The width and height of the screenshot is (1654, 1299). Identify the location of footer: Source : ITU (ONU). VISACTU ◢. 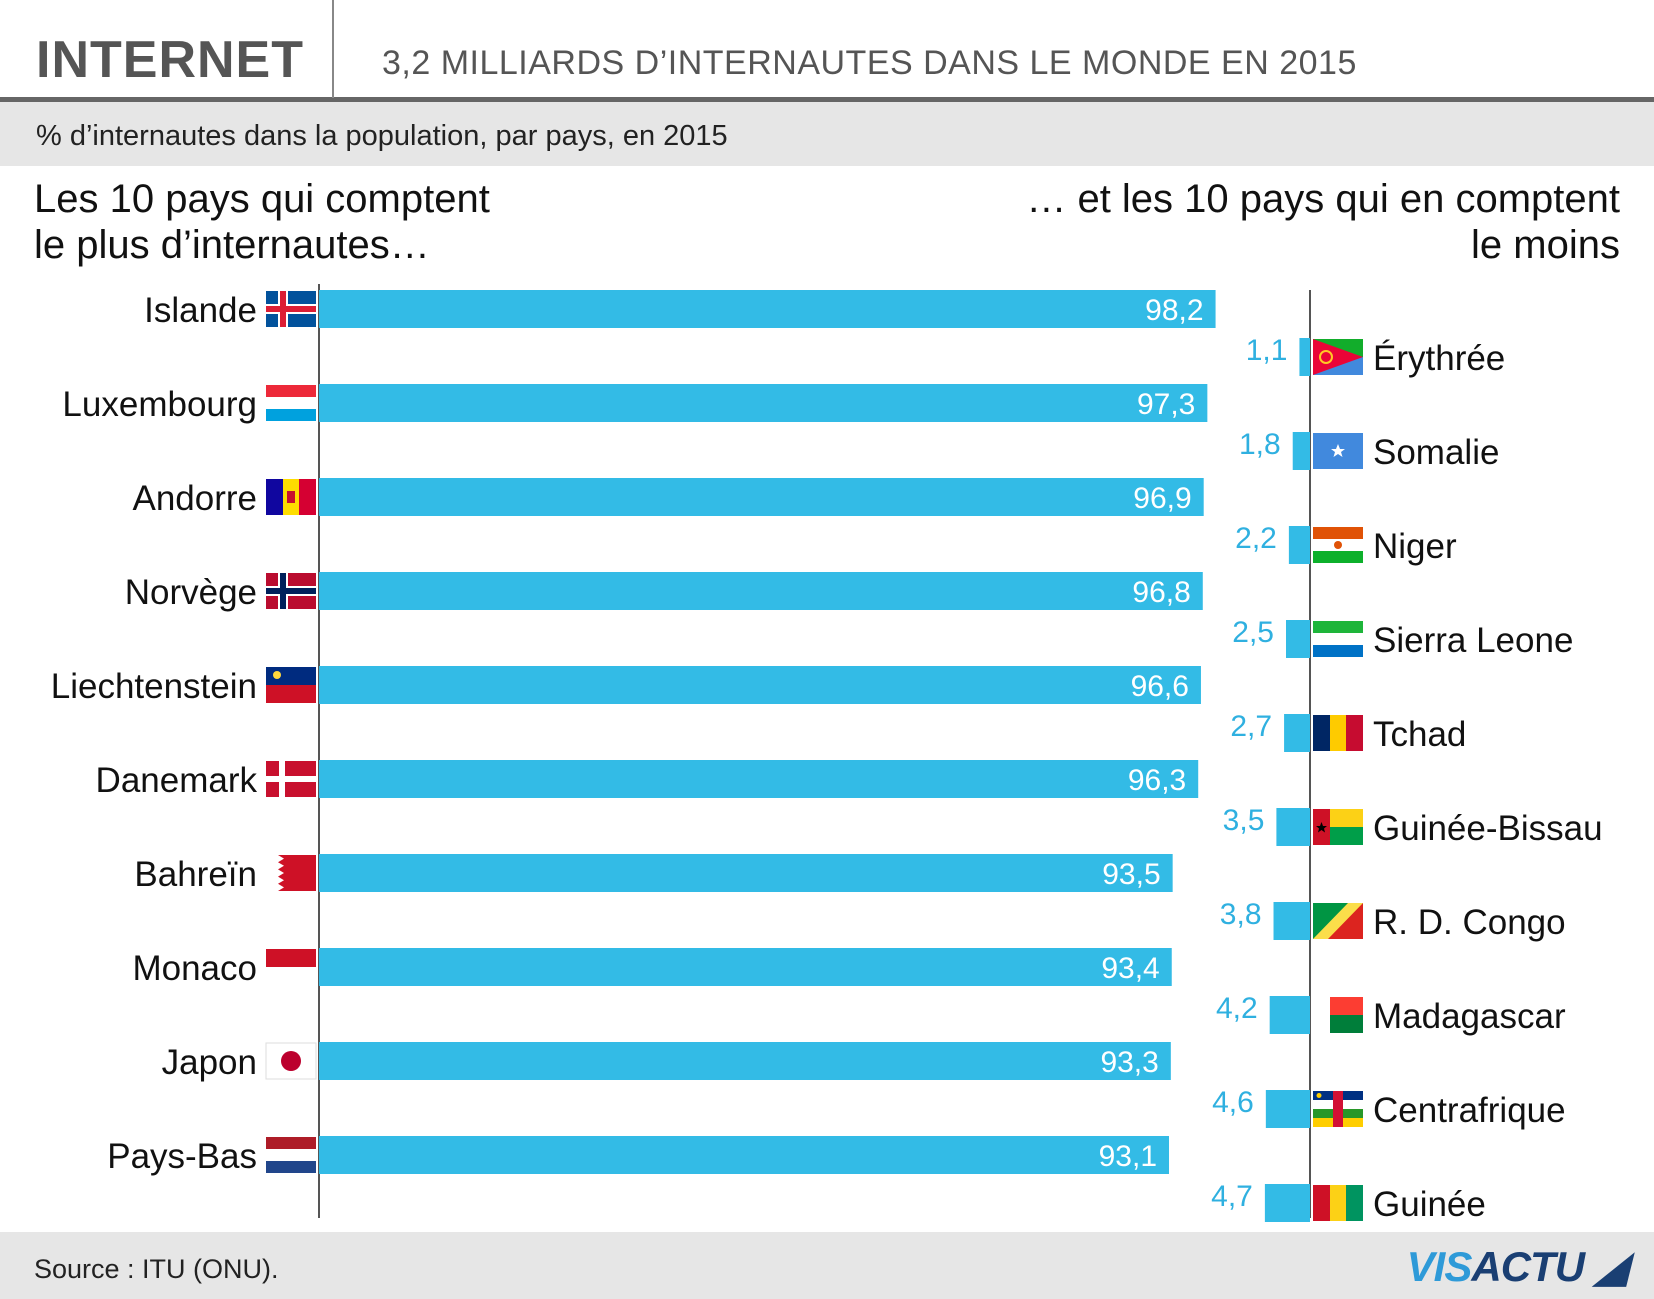
(827, 1265).